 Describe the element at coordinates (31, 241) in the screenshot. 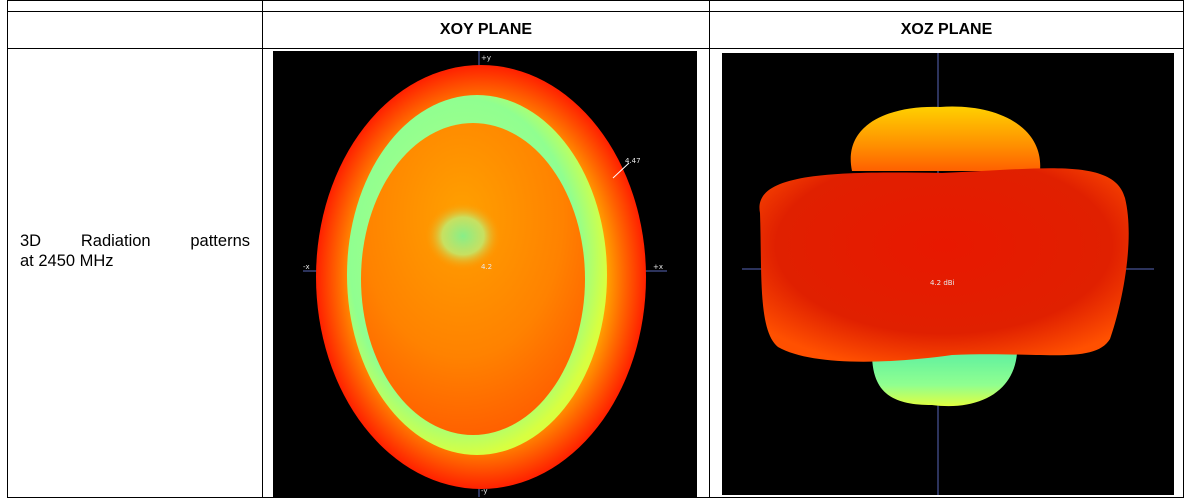

I see `row-label-word: 3D` at that location.